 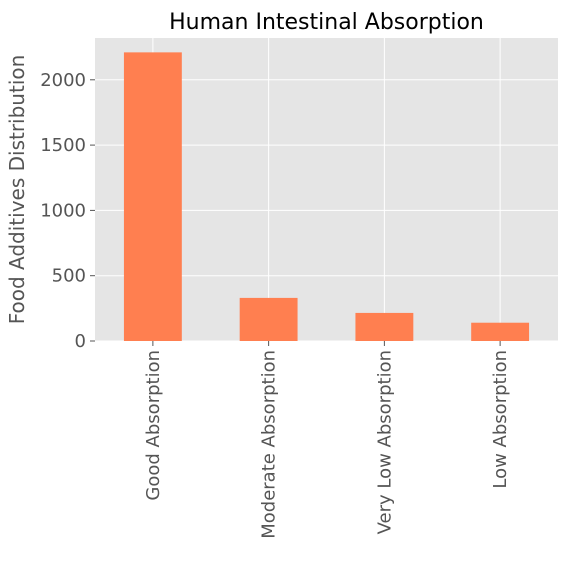 I want to click on x-tick-label: Moderate Absorption, so click(x=269, y=444).